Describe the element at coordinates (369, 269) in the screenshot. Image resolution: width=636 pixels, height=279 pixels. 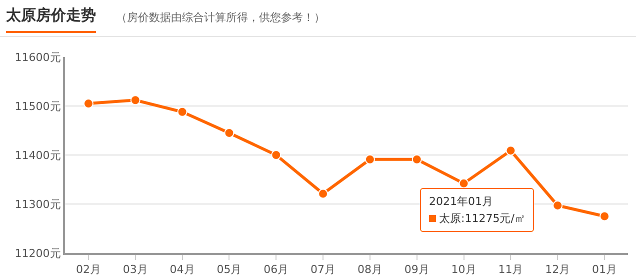
I see `x-tick-label: 08月` at that location.